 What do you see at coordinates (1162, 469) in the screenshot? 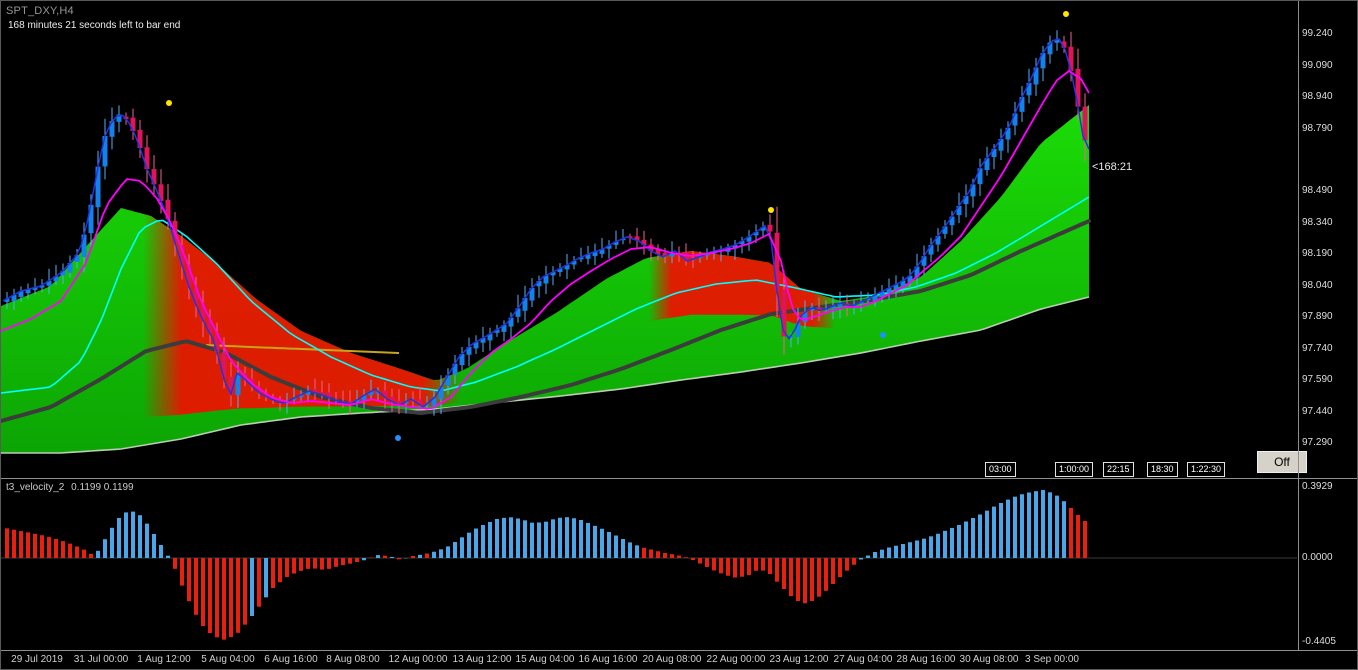
I see `session-timer-box: 18:30` at bounding box center [1162, 469].